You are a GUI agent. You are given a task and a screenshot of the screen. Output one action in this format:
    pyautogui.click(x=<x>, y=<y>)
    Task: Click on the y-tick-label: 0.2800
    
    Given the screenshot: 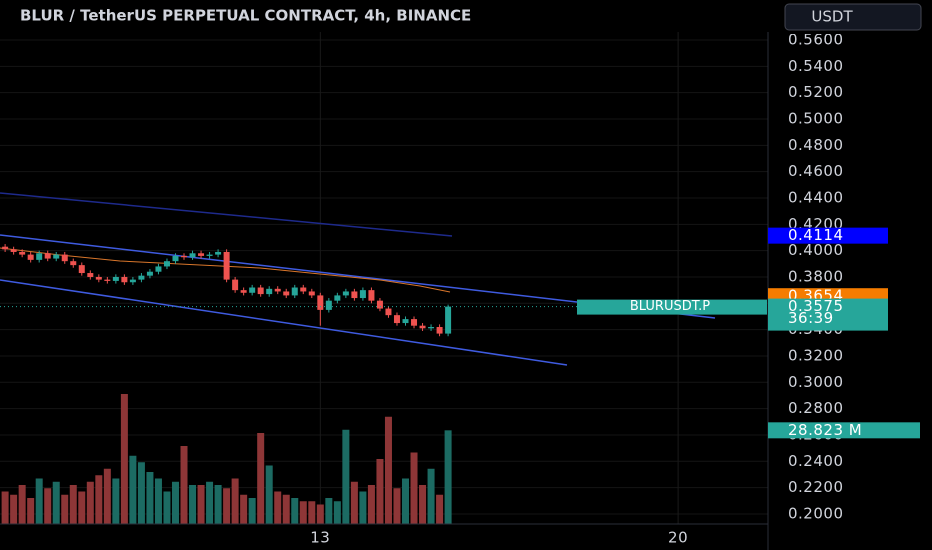 What is the action you would take?
    pyautogui.click(x=816, y=408)
    